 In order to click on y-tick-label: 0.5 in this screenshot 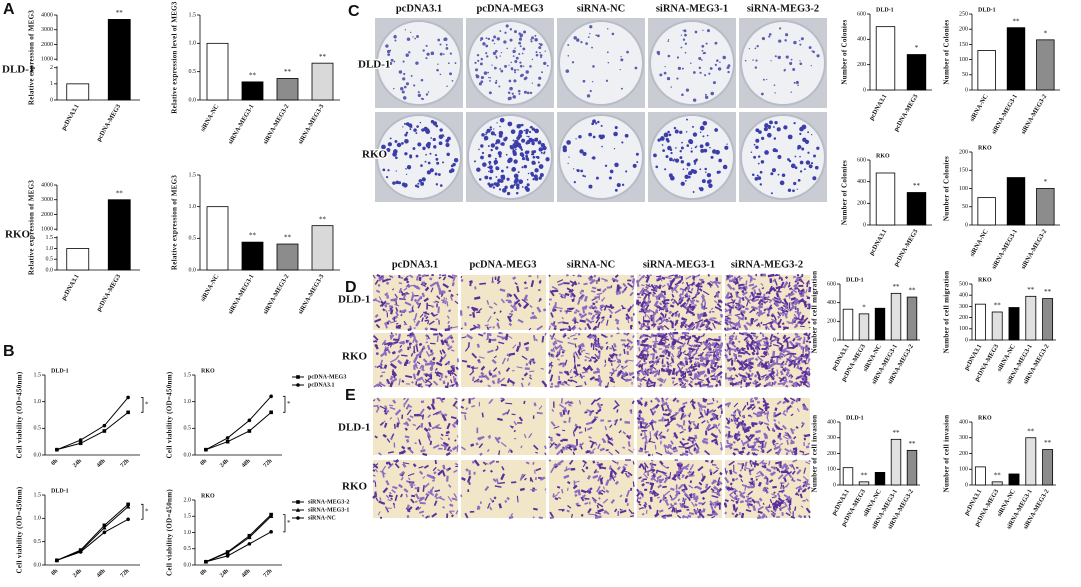, I will do `click(38, 542)`.